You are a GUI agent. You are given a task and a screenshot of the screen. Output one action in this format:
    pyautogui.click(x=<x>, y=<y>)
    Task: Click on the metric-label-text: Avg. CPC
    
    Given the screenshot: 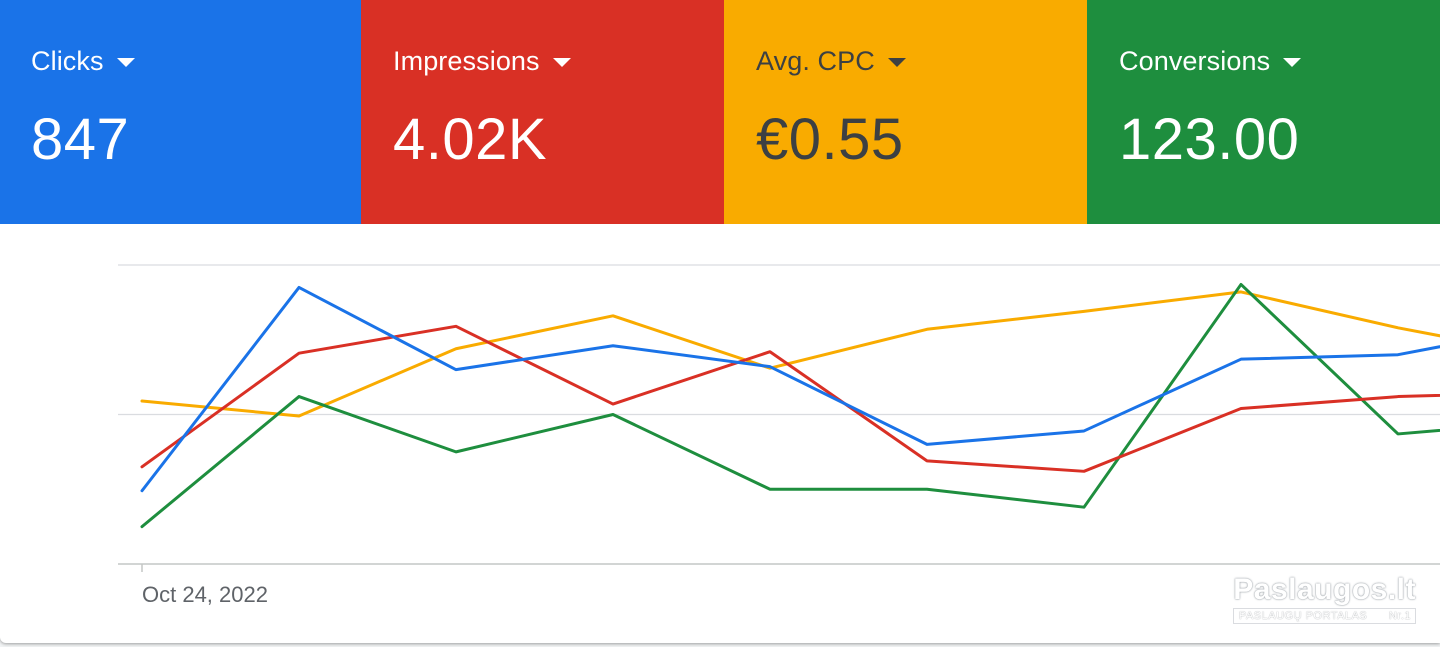 What is the action you would take?
    pyautogui.click(x=815, y=61)
    